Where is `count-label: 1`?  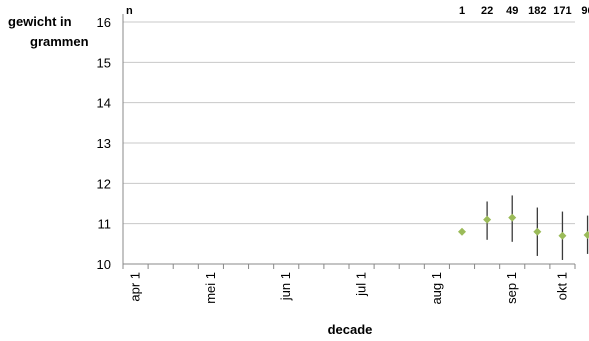
count-label: 1 is located at coordinates (462, 11).